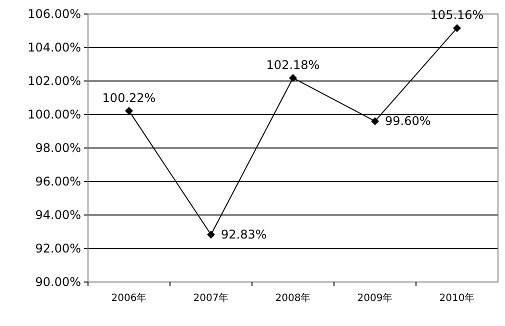  I want to click on data-label: 102.18%, so click(293, 65).